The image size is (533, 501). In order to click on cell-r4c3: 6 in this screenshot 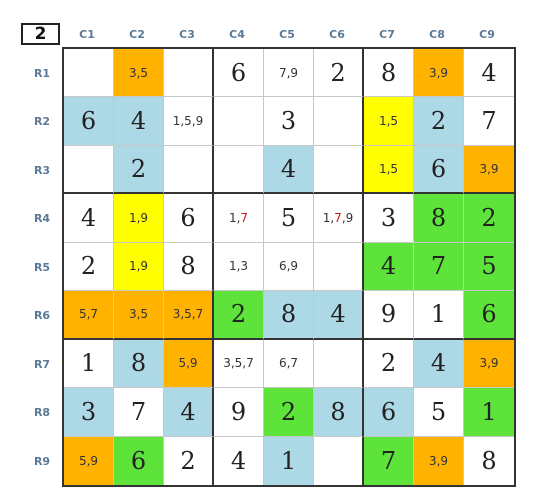, I will do `click(189, 218)`.